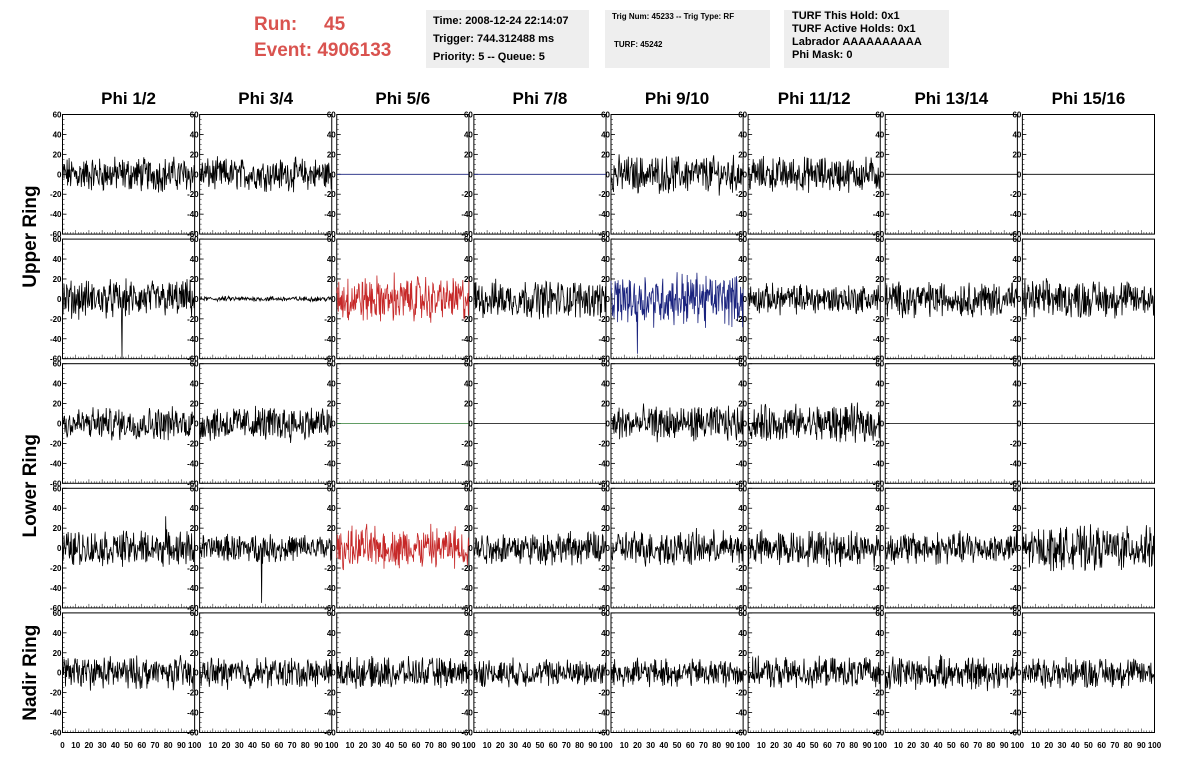 The height and width of the screenshot is (772, 1196). What do you see at coordinates (677, 98) in the screenshot?
I see `column-header: Phi 9/10` at bounding box center [677, 98].